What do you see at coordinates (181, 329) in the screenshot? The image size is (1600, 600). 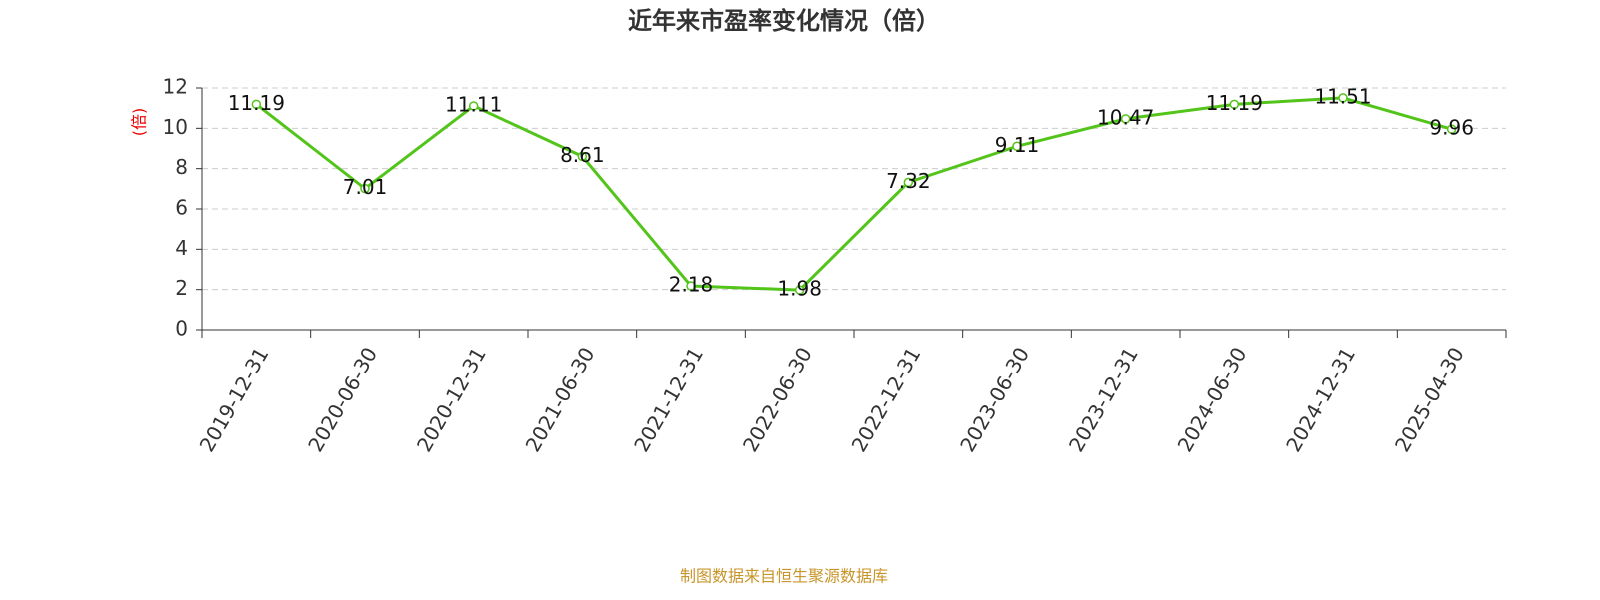 I see `y-tick-label: 0` at bounding box center [181, 329].